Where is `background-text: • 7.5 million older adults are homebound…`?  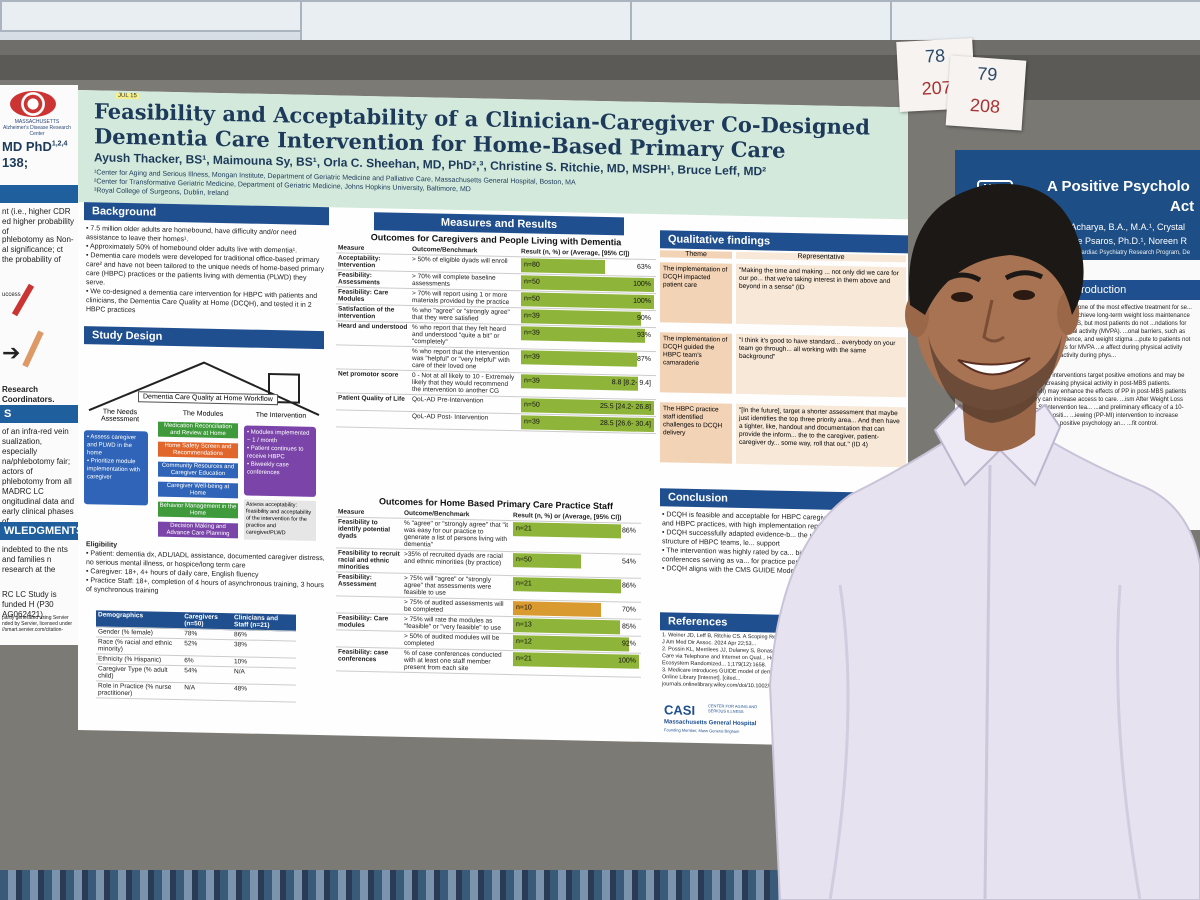
background-text: • 7.5 million older adults are homebound… is located at coordinates (206, 271).